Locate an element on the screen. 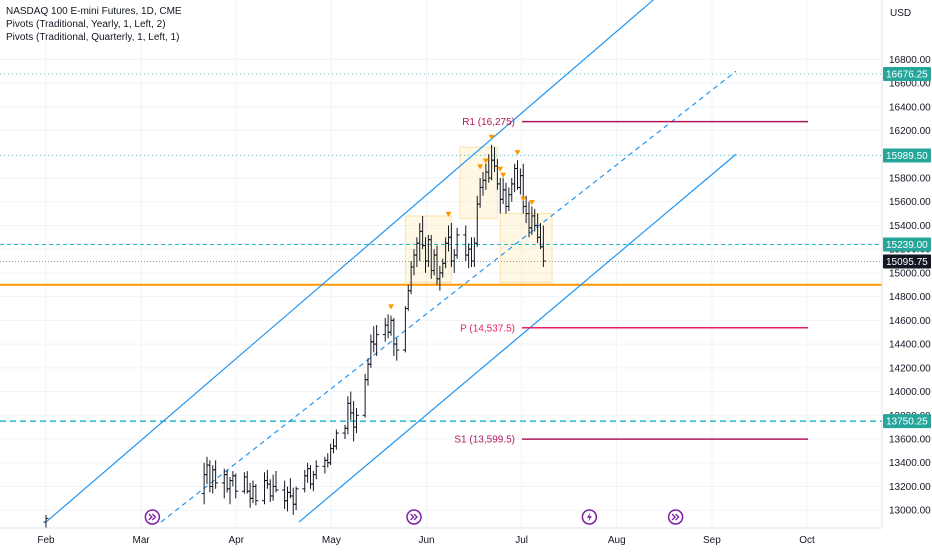 The image size is (932, 555). pivot-level-label: P (14,537.5) is located at coordinates (487, 328).